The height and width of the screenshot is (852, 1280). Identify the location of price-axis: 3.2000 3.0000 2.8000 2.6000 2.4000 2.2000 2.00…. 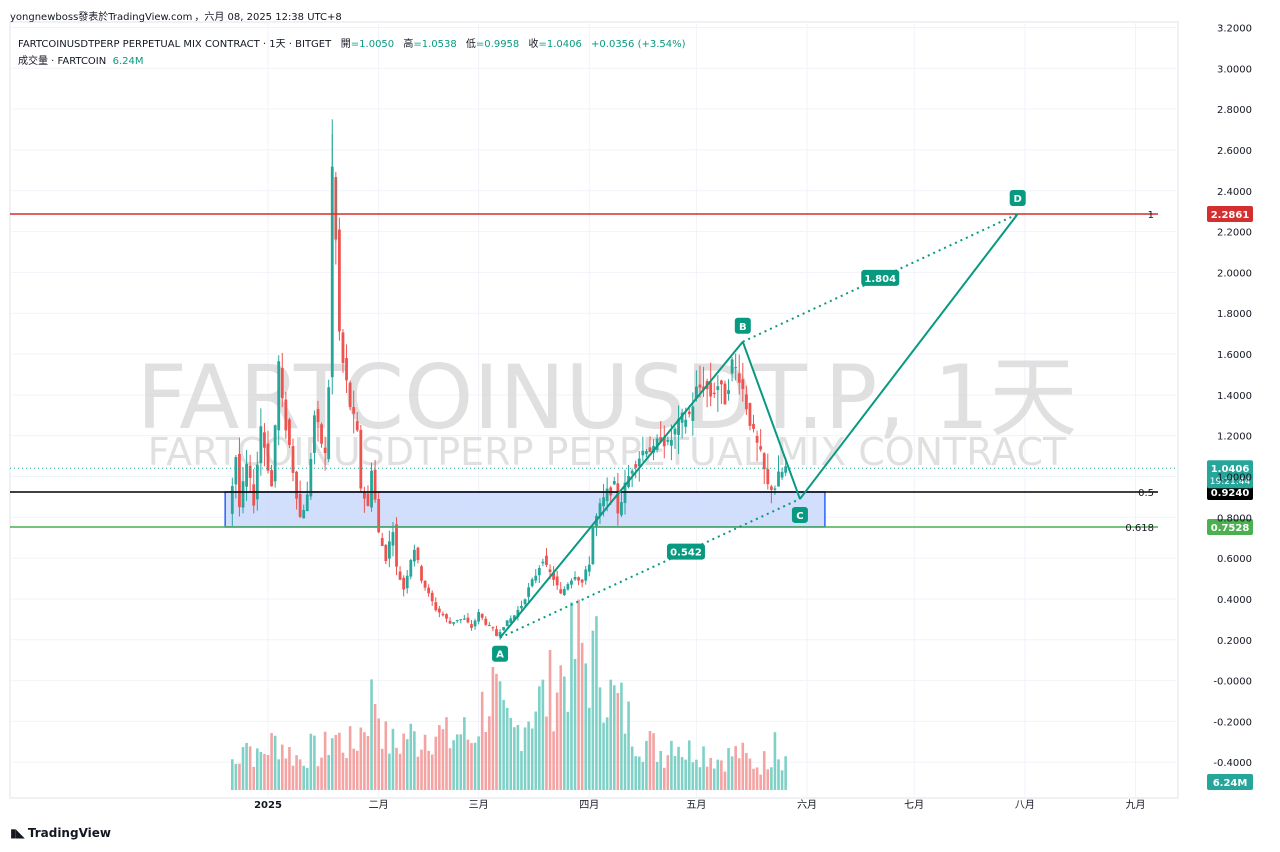
(1230, 406).